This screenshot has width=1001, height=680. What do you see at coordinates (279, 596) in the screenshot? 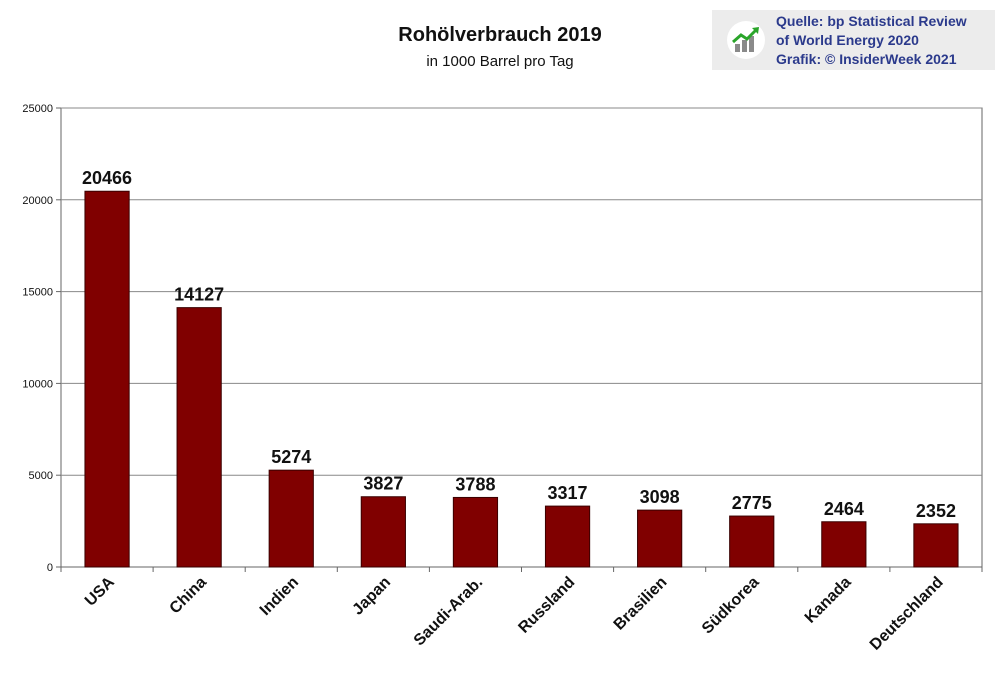
I see `x-tick-label: Indien` at bounding box center [279, 596].